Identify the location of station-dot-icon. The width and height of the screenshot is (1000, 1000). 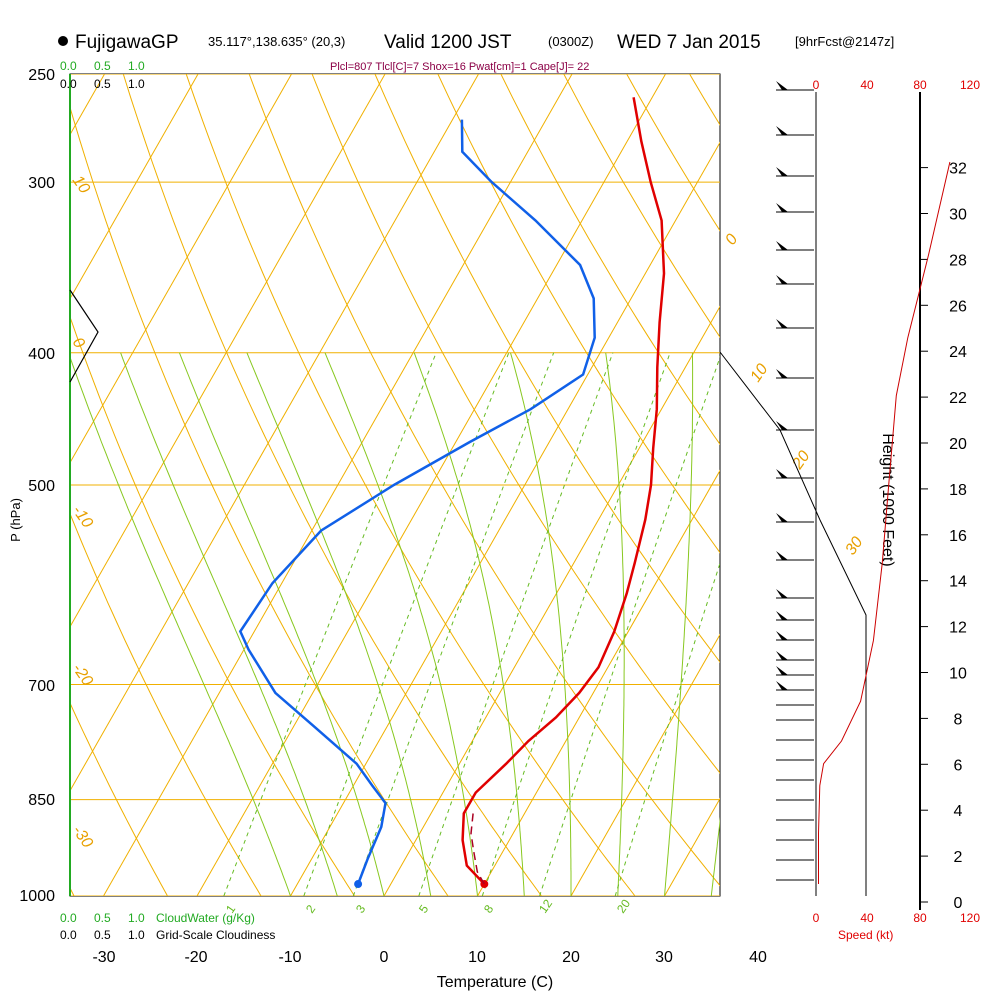
(63, 41).